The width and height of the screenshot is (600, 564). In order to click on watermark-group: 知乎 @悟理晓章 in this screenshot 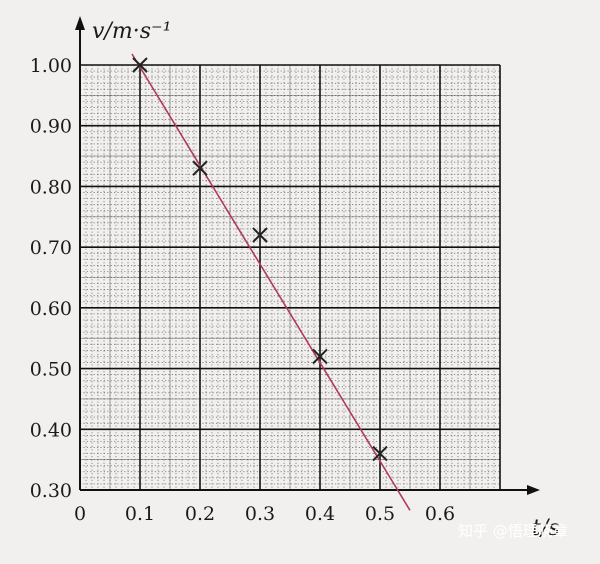, I will do `click(513, 531)`.